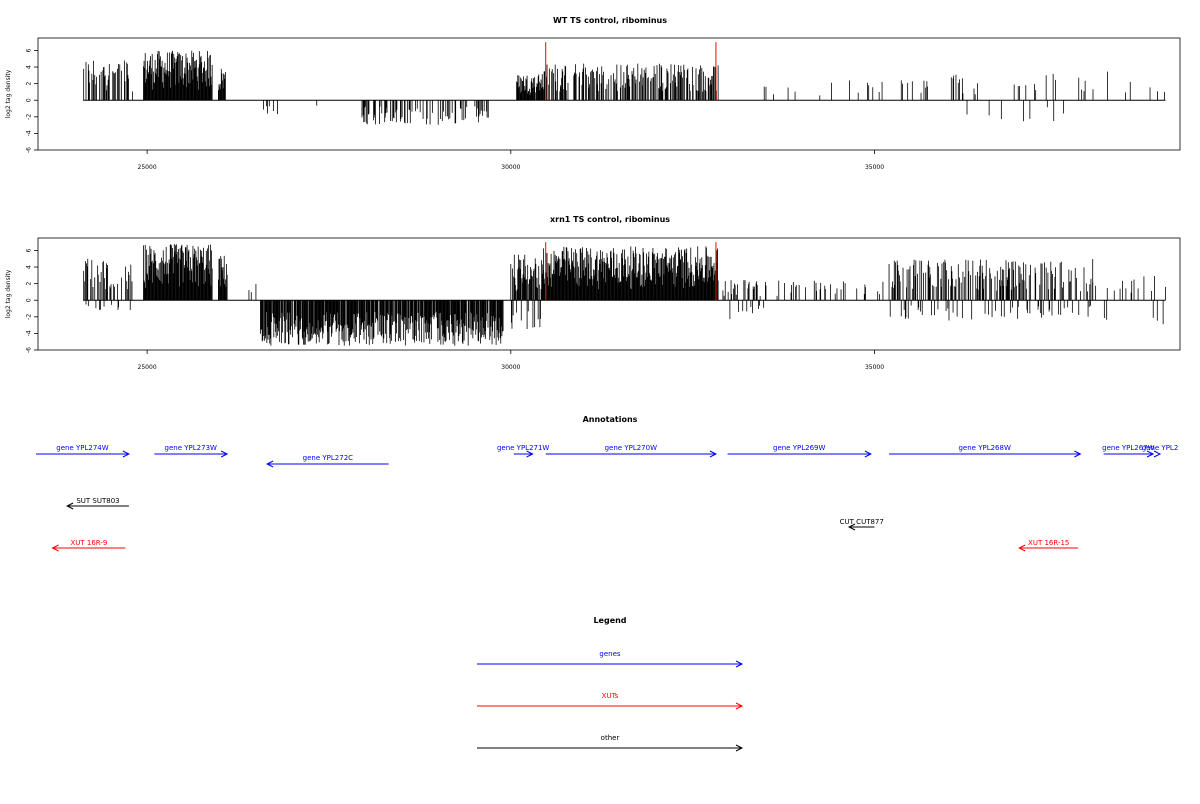  I want to click on gene-label: gene YPL274W, so click(82, 448).